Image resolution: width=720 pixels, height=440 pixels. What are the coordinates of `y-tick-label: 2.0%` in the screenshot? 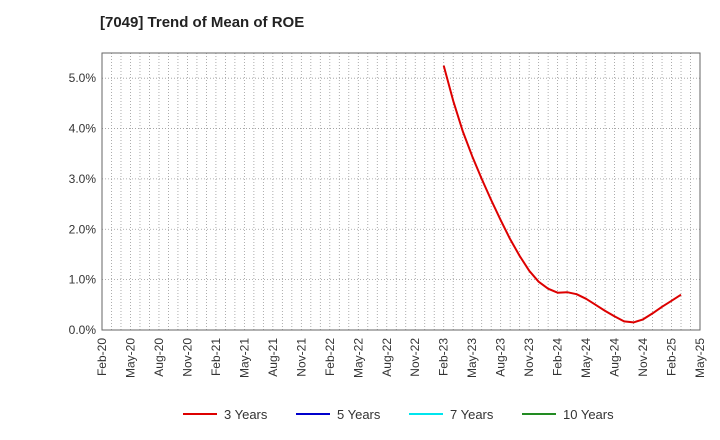 It's located at (83, 229).